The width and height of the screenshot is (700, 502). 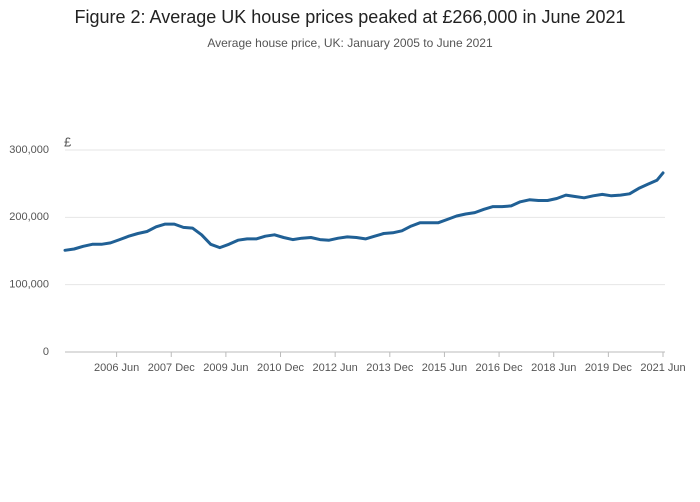 I want to click on x-tick-label: 2019 Dec, so click(x=609, y=368).